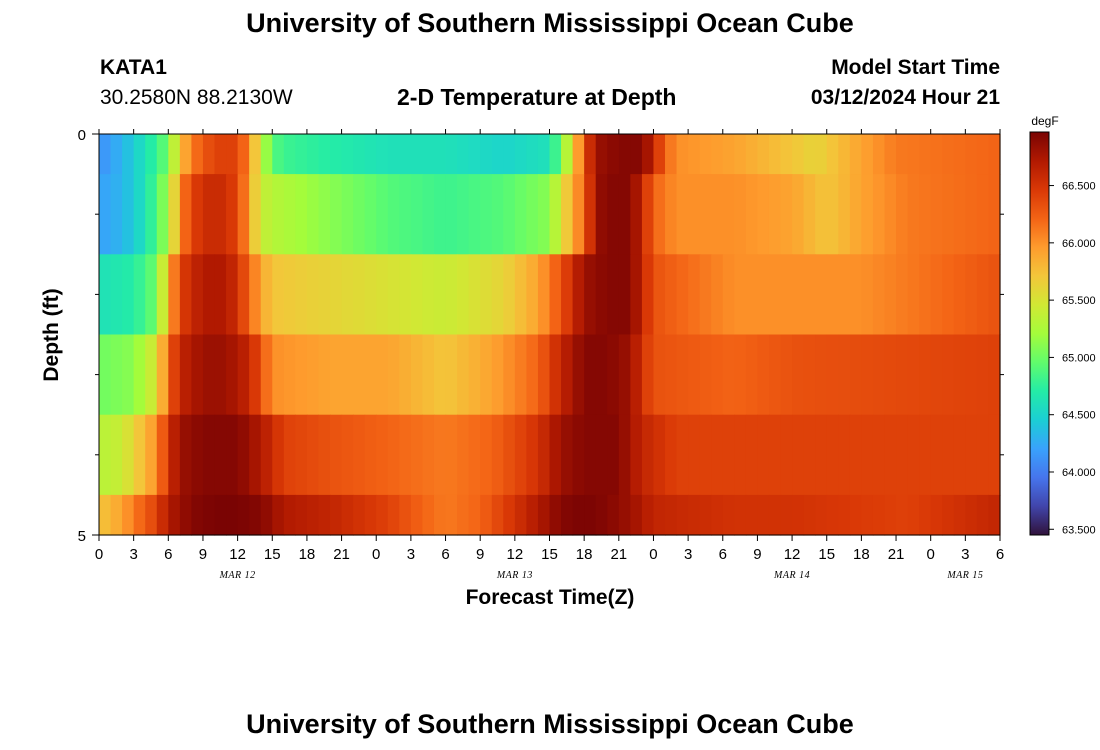 The height and width of the screenshot is (750, 1100). Describe the element at coordinates (480, 554) in the screenshot. I see `x-tick-label: 9` at that location.